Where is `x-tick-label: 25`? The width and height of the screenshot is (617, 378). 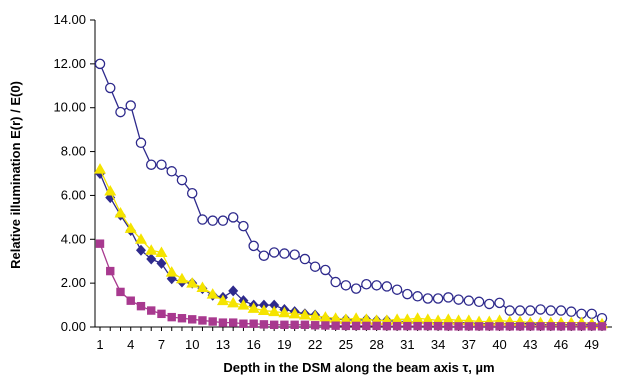
x-tick-label: 25 is located at coordinates (346, 344).